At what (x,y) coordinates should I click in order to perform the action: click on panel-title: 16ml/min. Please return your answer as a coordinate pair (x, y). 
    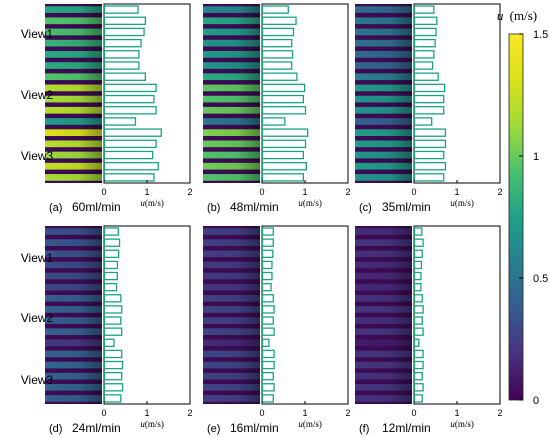
    Looking at the image, I should click on (254, 428).